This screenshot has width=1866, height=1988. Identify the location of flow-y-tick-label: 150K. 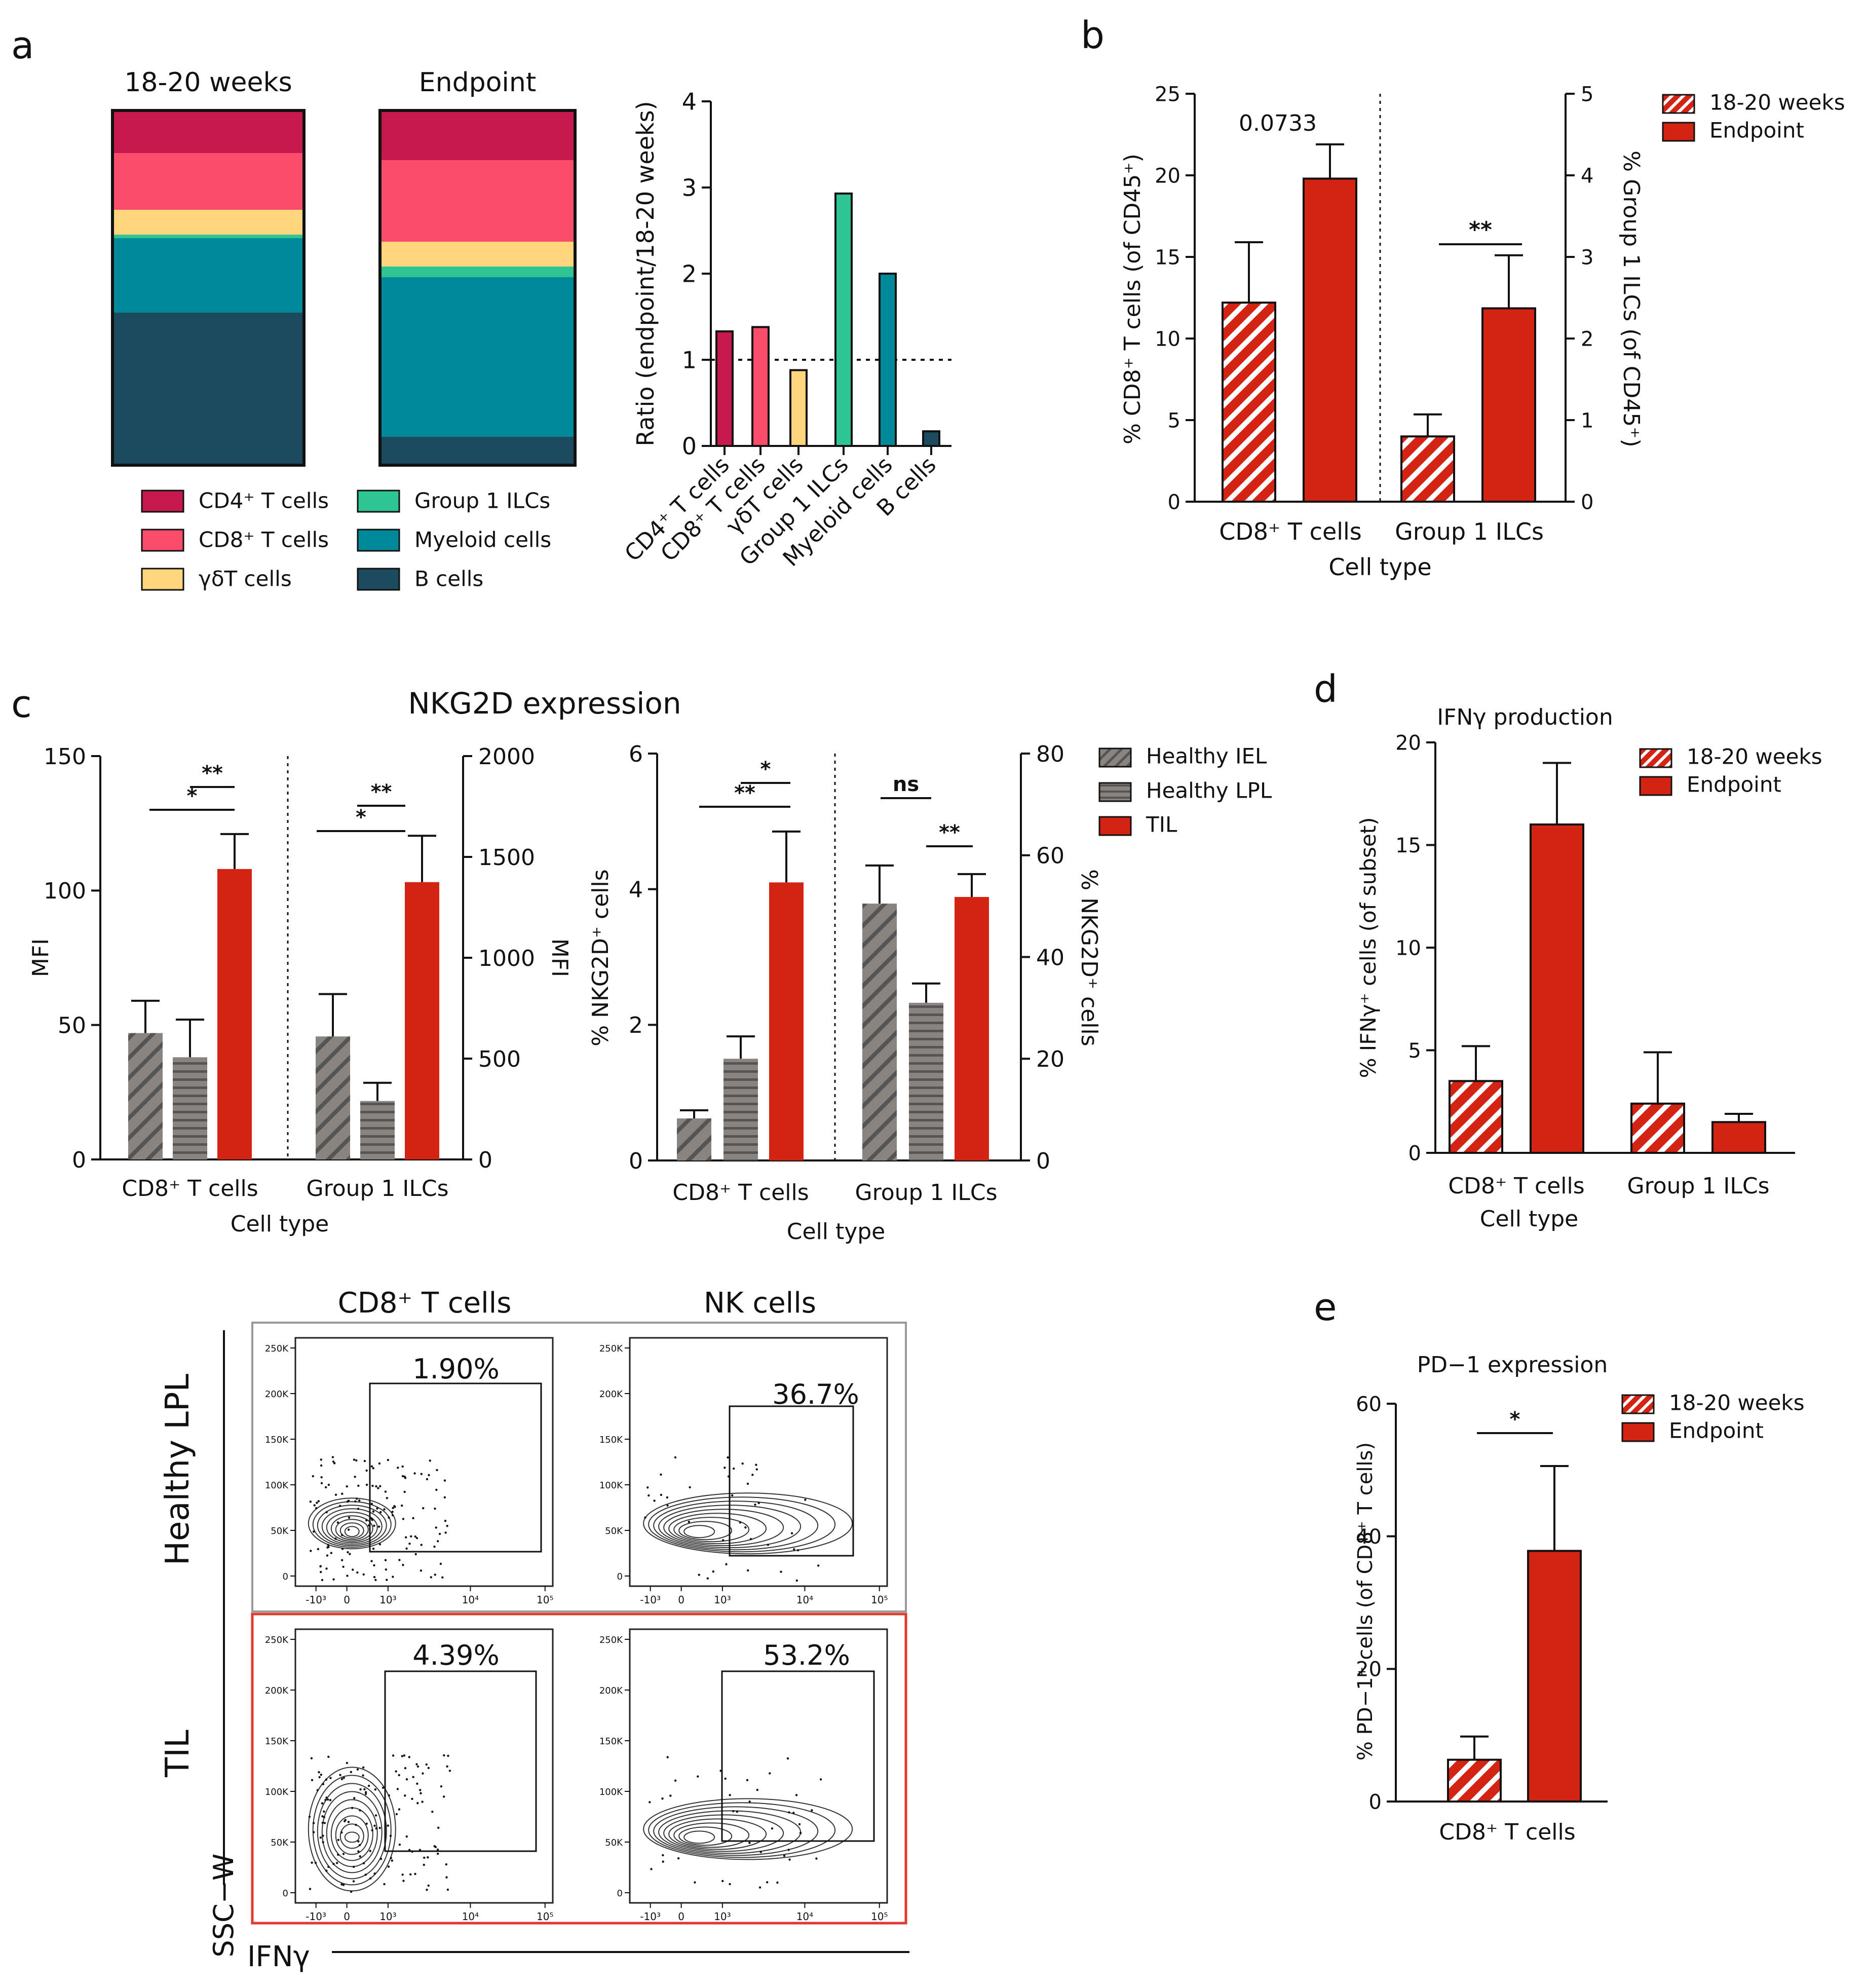
(277, 1440).